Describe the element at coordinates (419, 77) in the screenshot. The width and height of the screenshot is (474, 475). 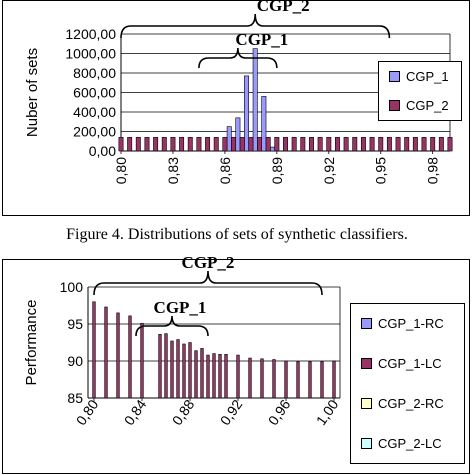
I see `legend-item: CGP_1` at that location.